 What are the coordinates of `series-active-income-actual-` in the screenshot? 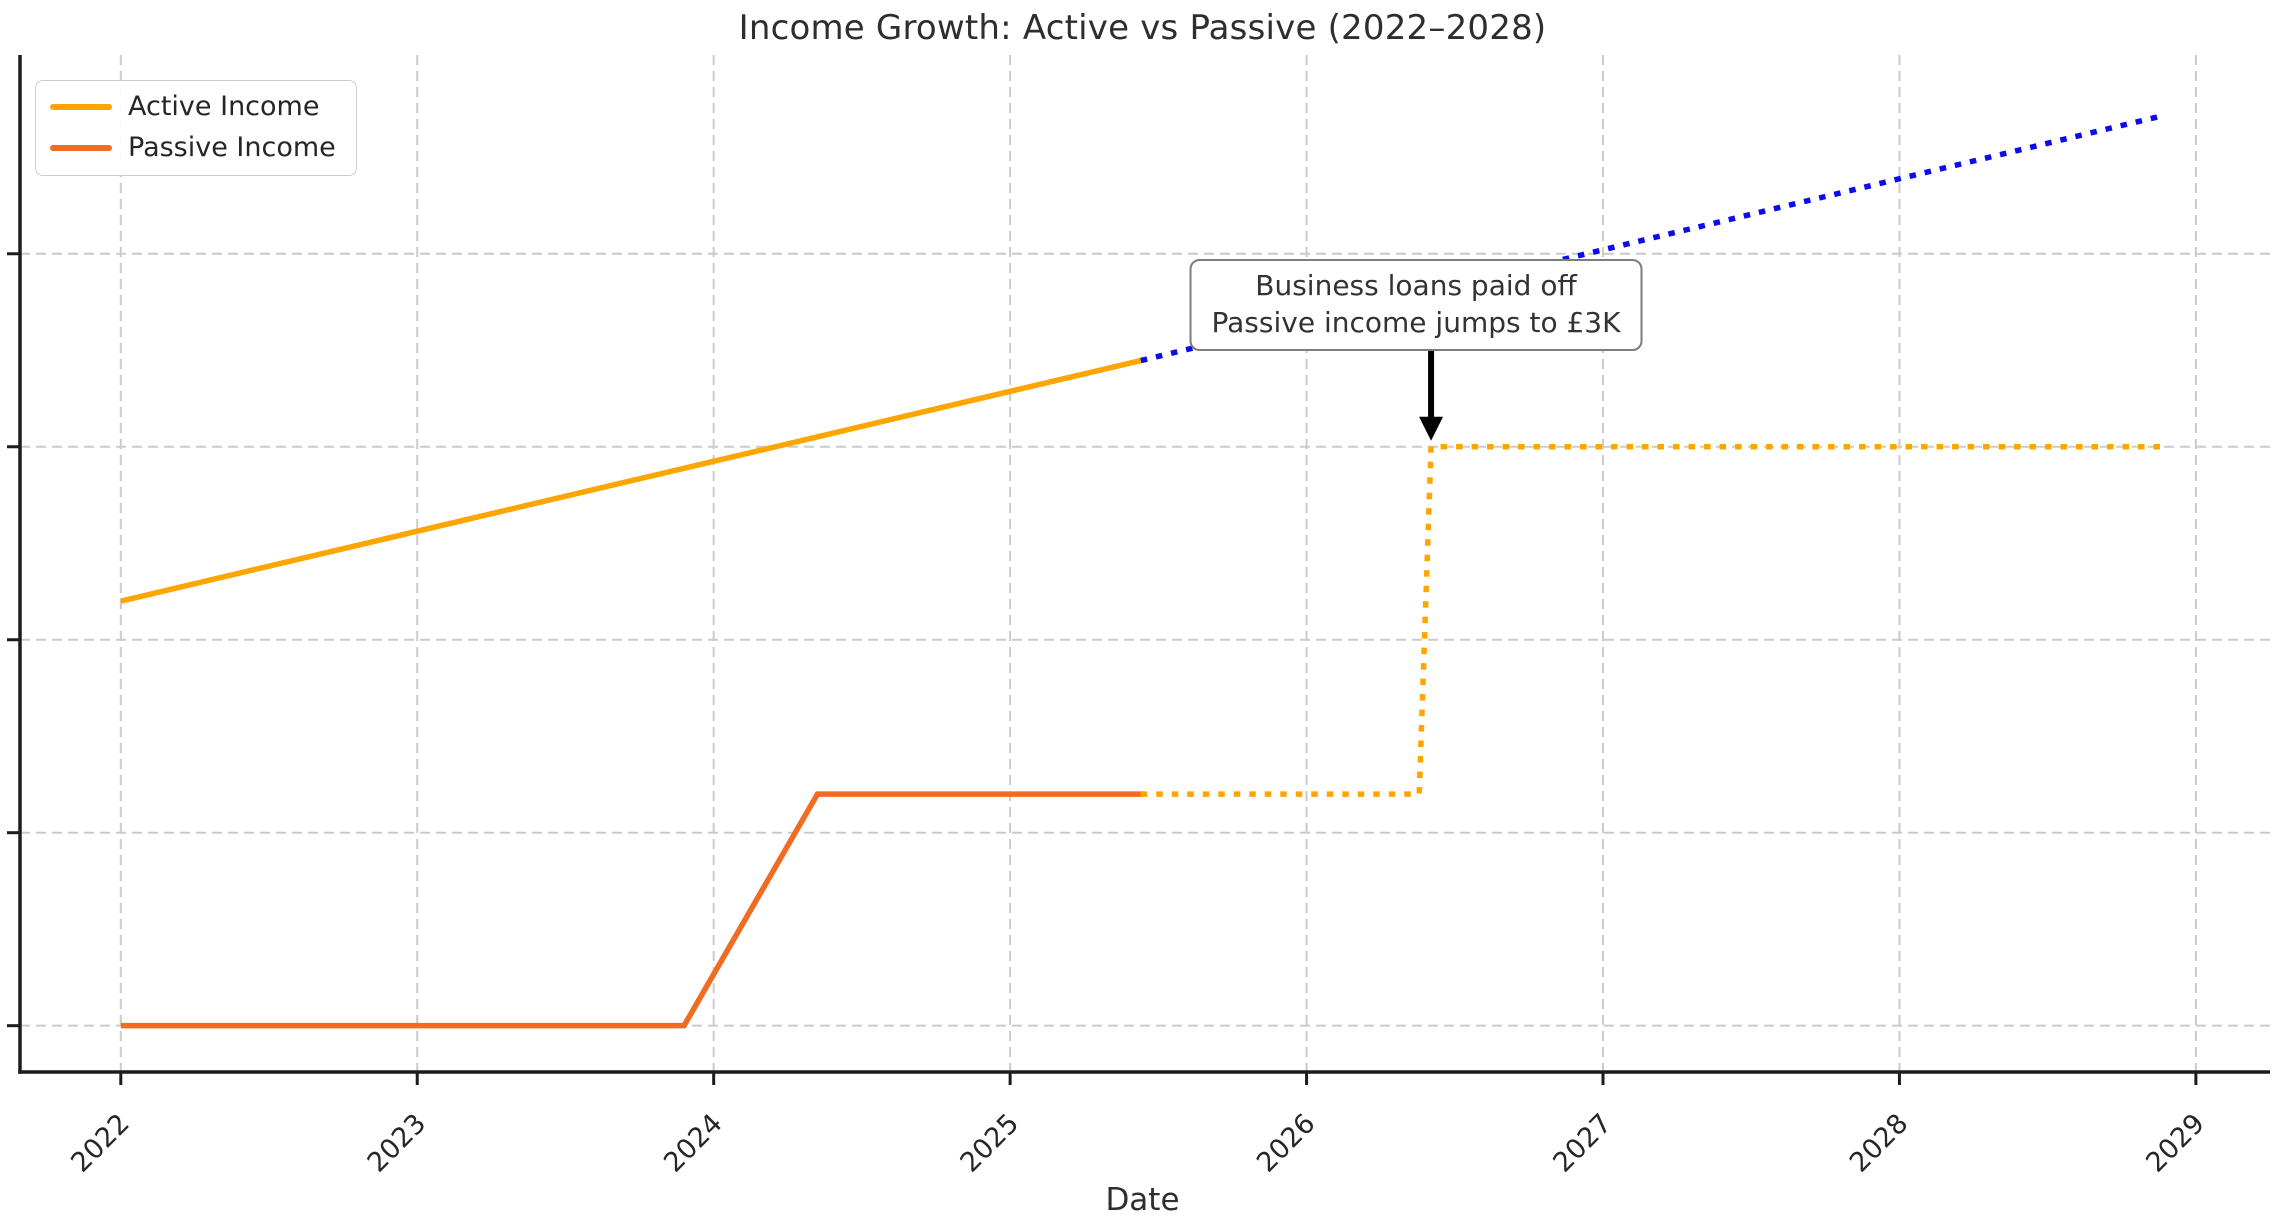 It's located at (632, 480).